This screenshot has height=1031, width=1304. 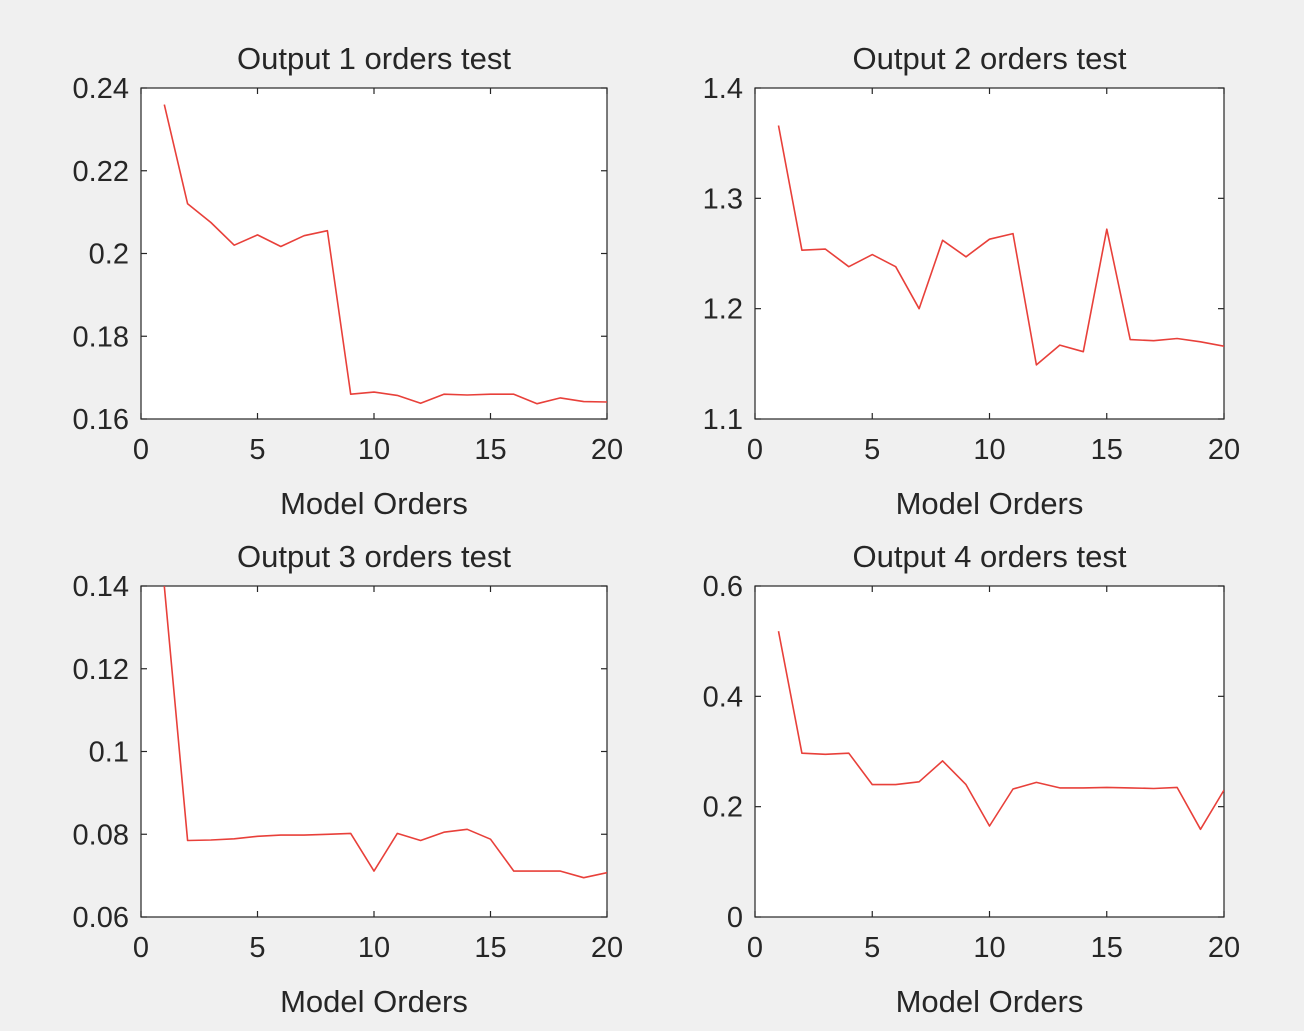 I want to click on plot-title: Output 3 orders test, so click(x=374, y=556).